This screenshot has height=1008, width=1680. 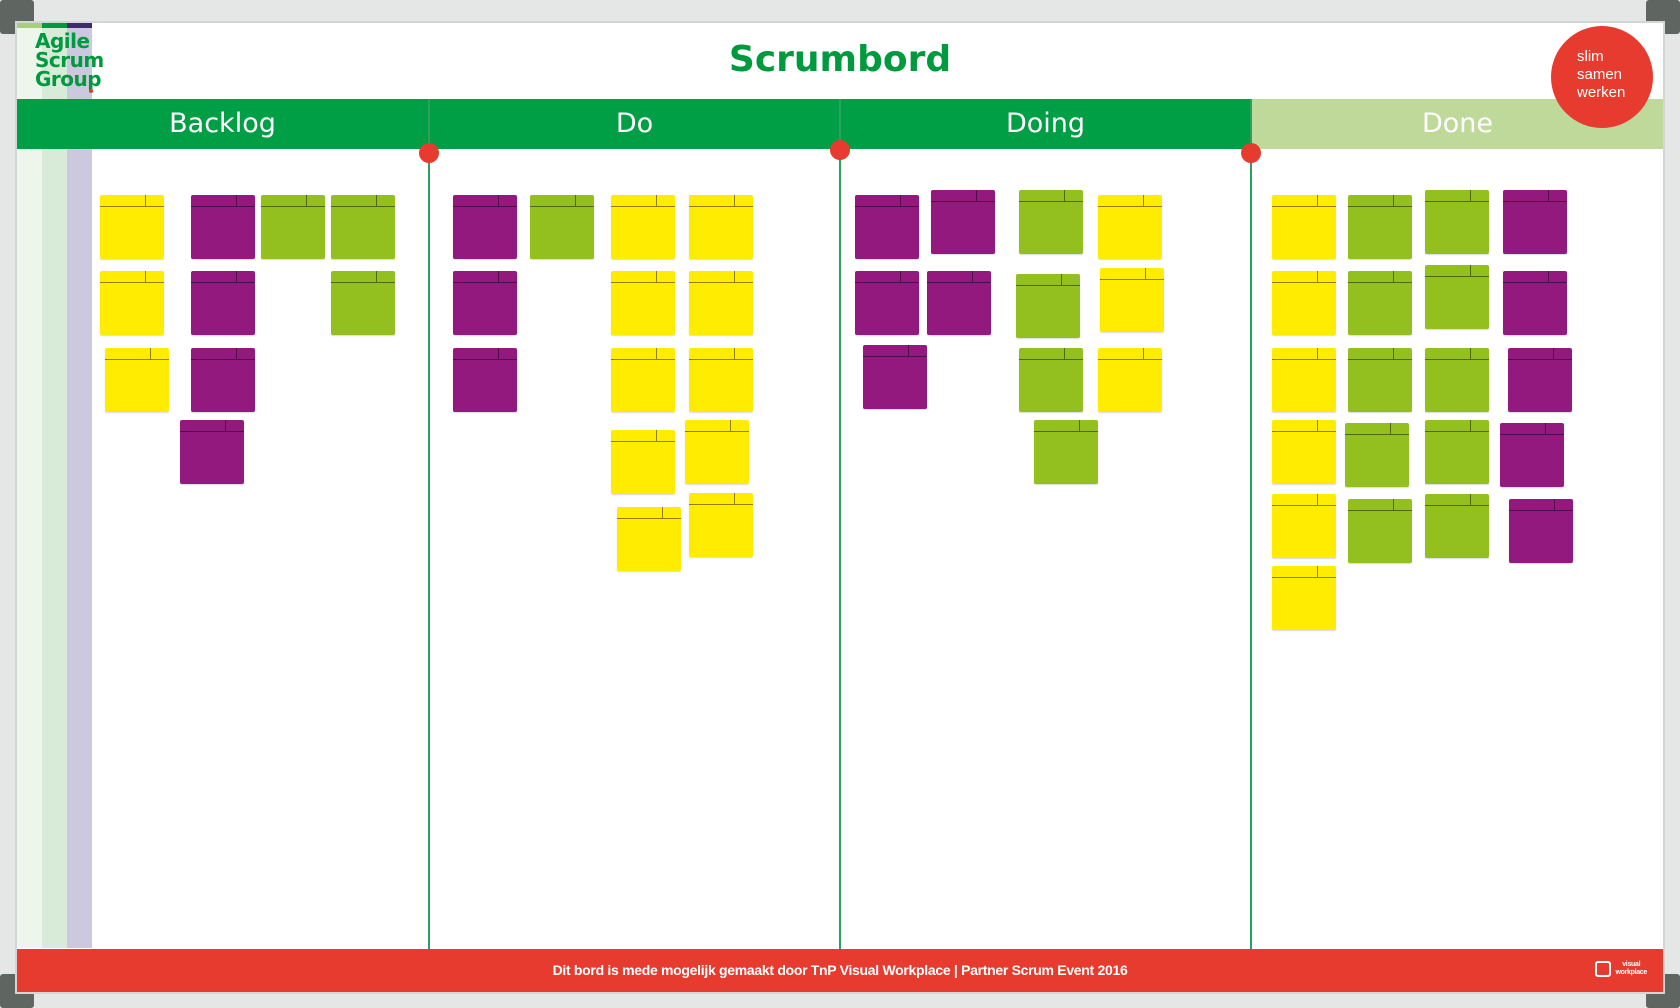 I want to click on logo-line: Group, so click(x=68, y=79).